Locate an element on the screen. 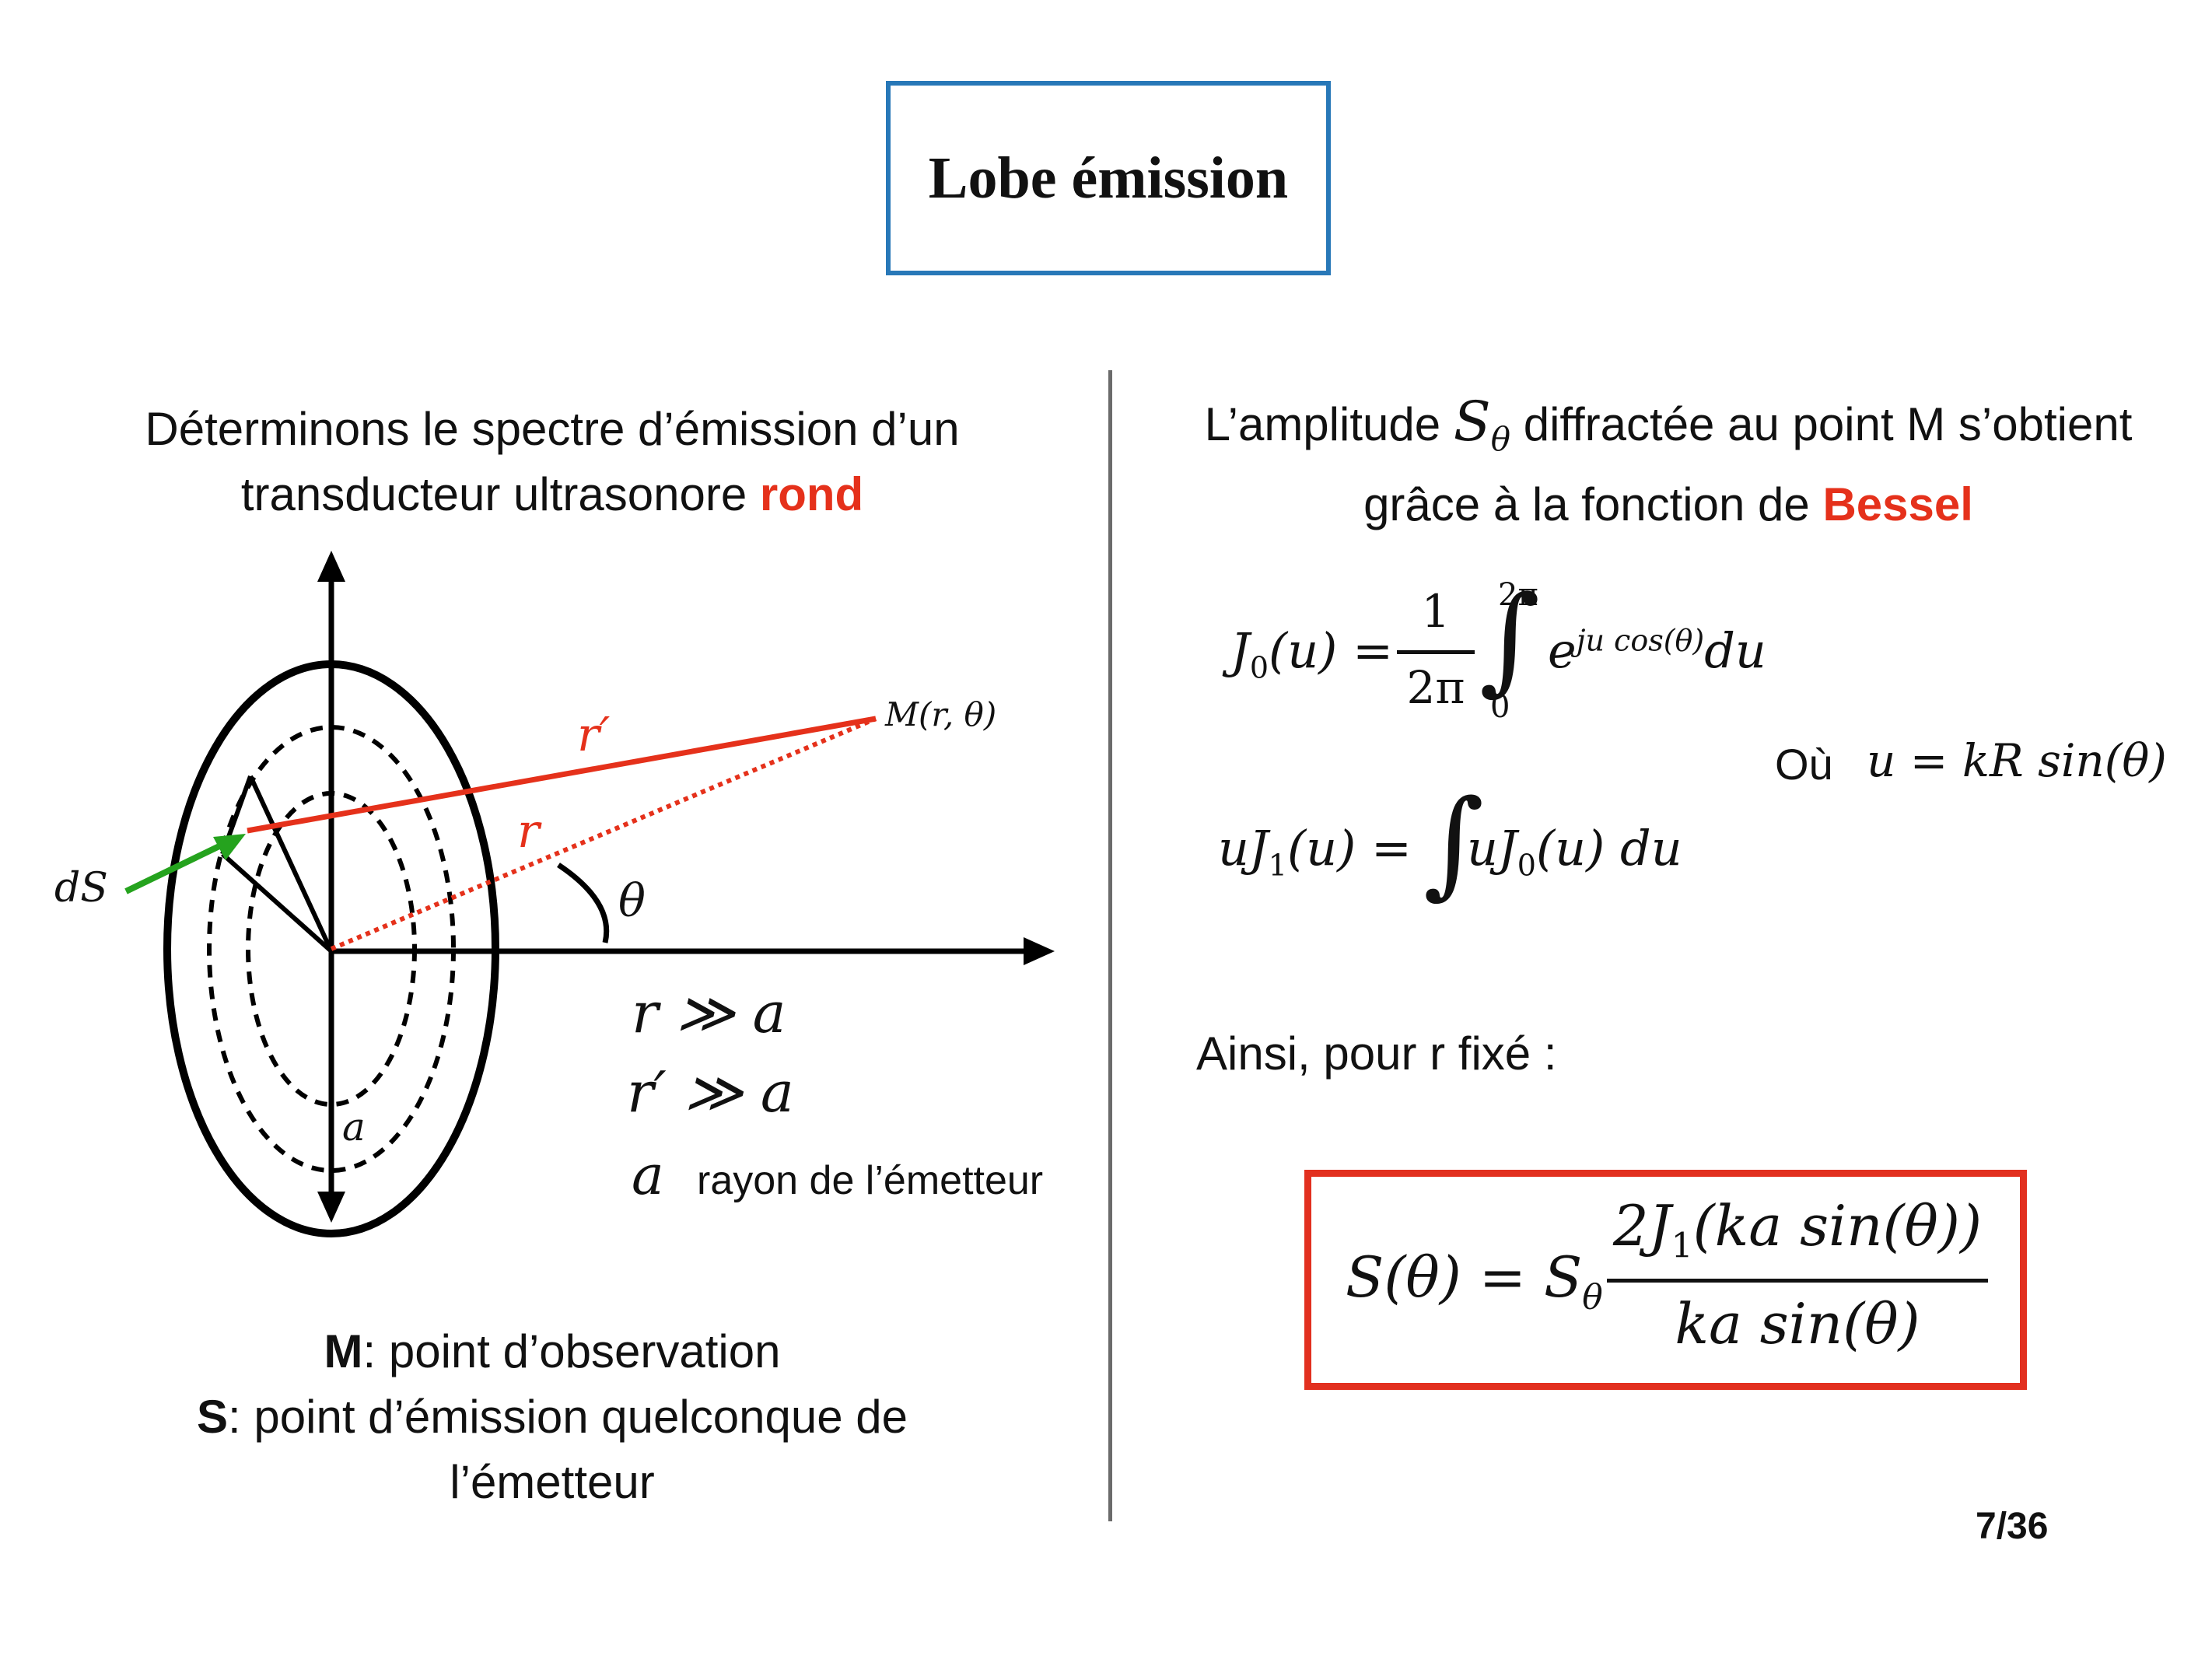  column-divider is located at coordinates (1110, 946).